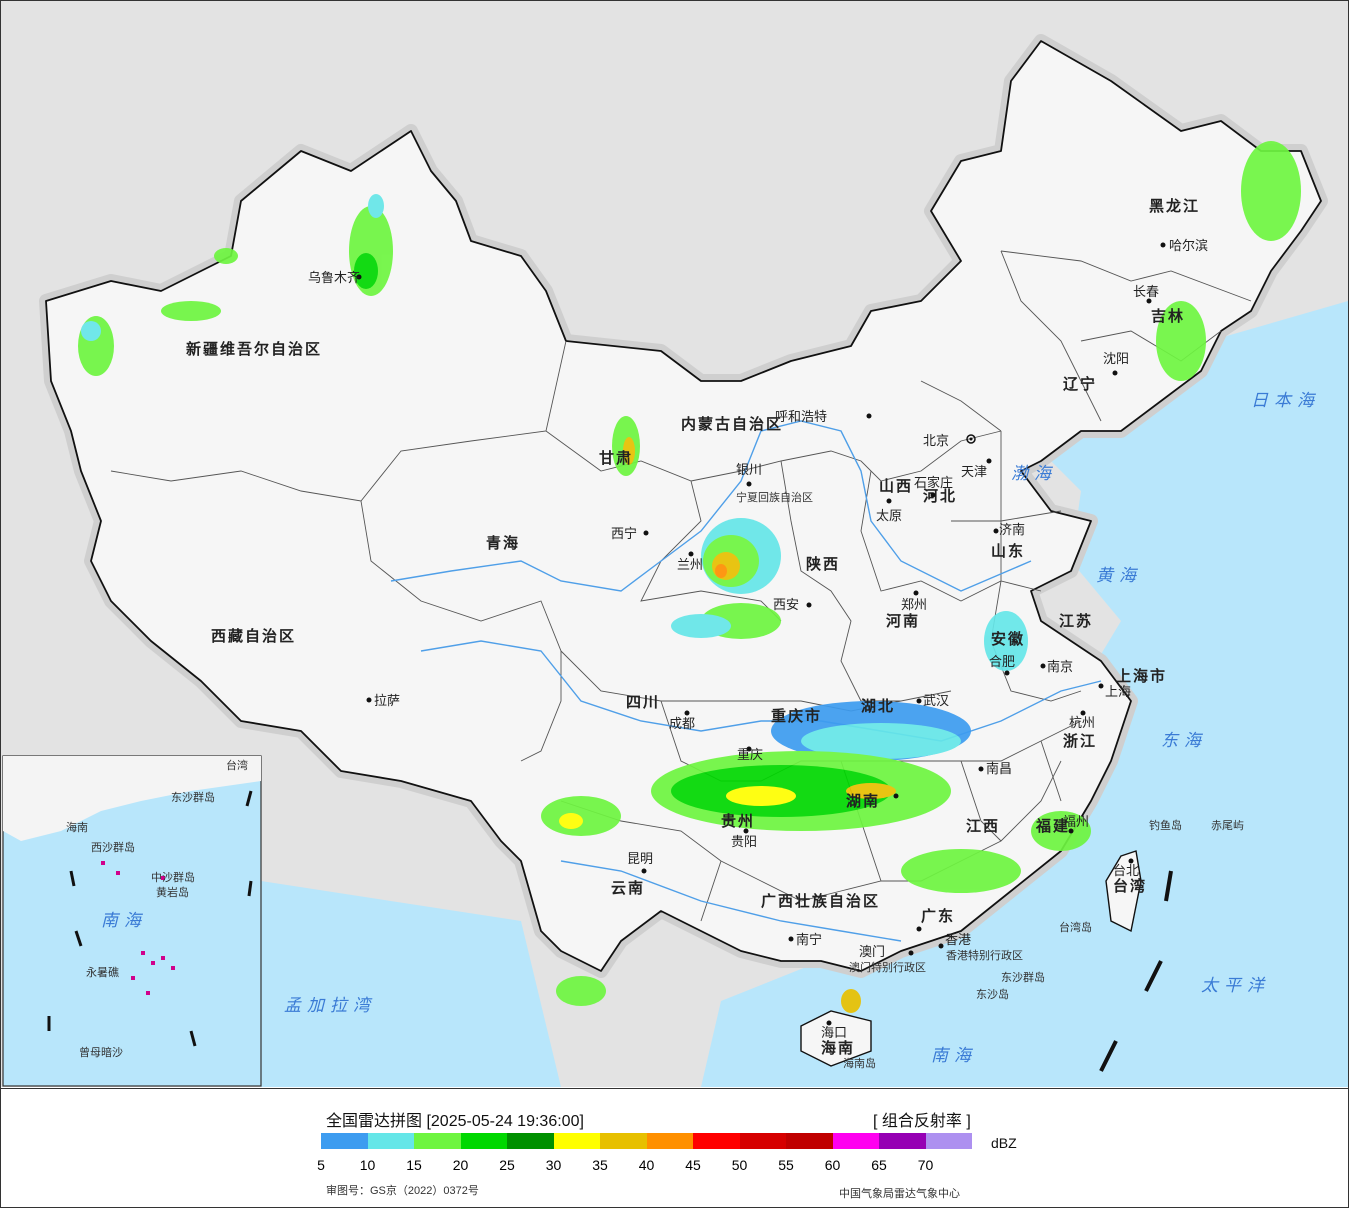 The image size is (1349, 1208). I want to click on province-label: 陕西, so click(823, 564).